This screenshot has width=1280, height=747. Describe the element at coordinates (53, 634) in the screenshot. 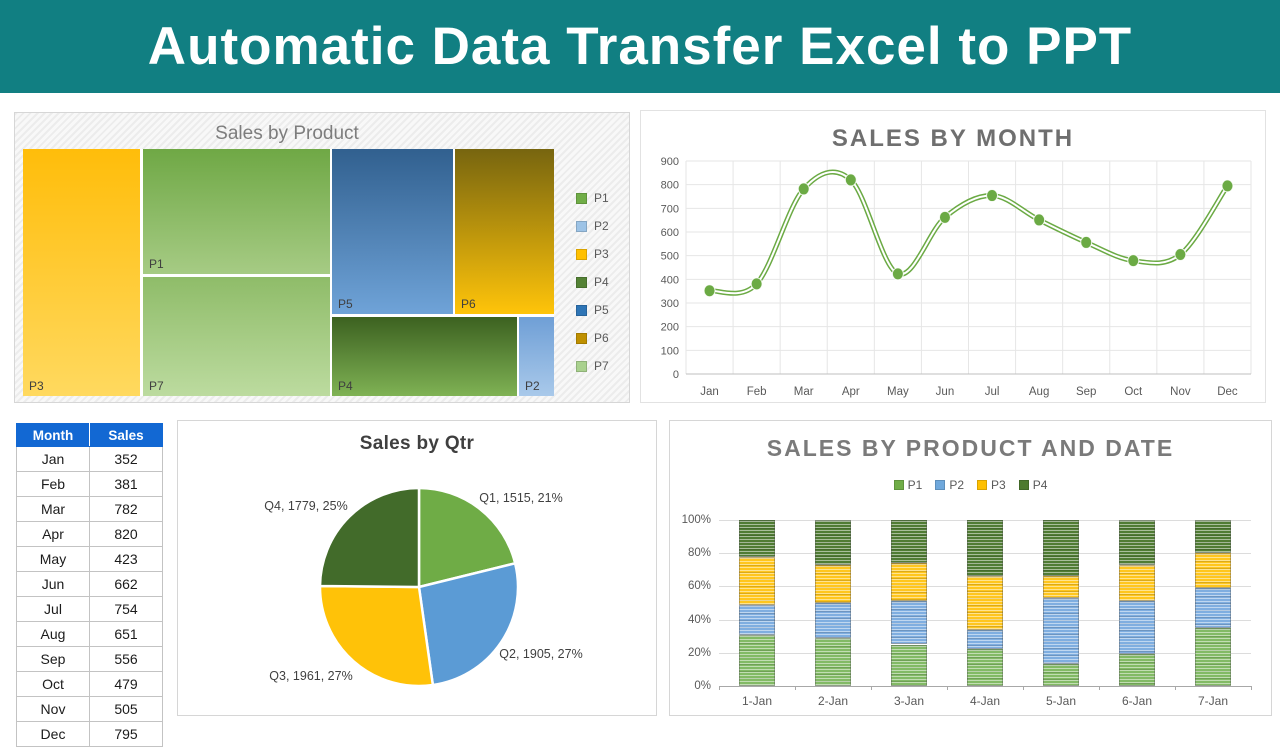

I see `month-cell: Aug` at that location.